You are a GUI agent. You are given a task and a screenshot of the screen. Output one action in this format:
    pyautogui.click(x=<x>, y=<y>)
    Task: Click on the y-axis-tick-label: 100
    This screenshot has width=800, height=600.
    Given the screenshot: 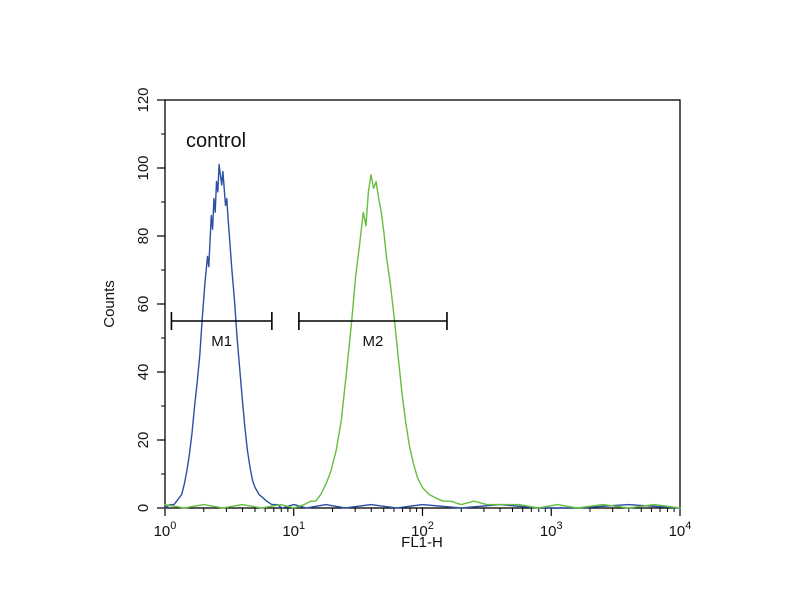 What is the action you would take?
    pyautogui.click(x=143, y=167)
    